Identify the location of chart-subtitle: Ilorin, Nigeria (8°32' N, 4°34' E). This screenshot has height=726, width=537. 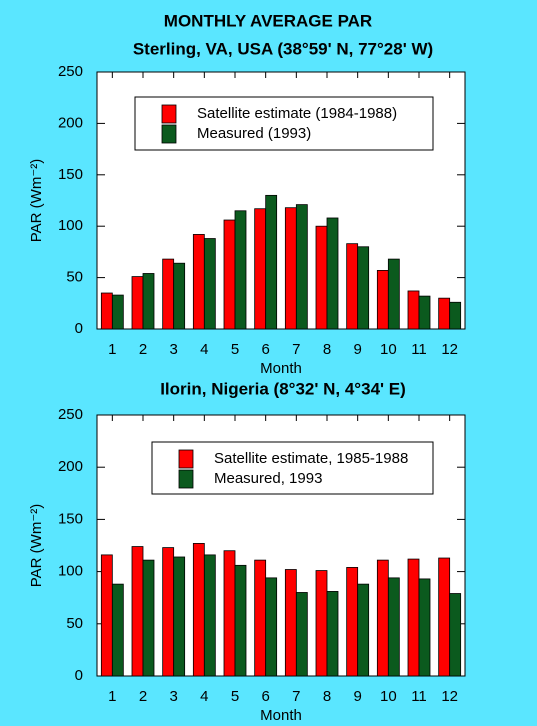
(283, 388).